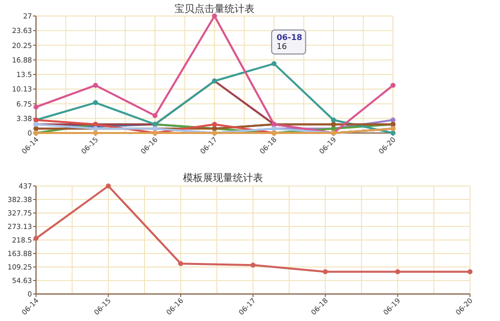 Image resolution: width=500 pixels, height=321 pixels. What do you see at coordinates (289, 37) in the screenshot?
I see `annotation: 06-18` at bounding box center [289, 37].